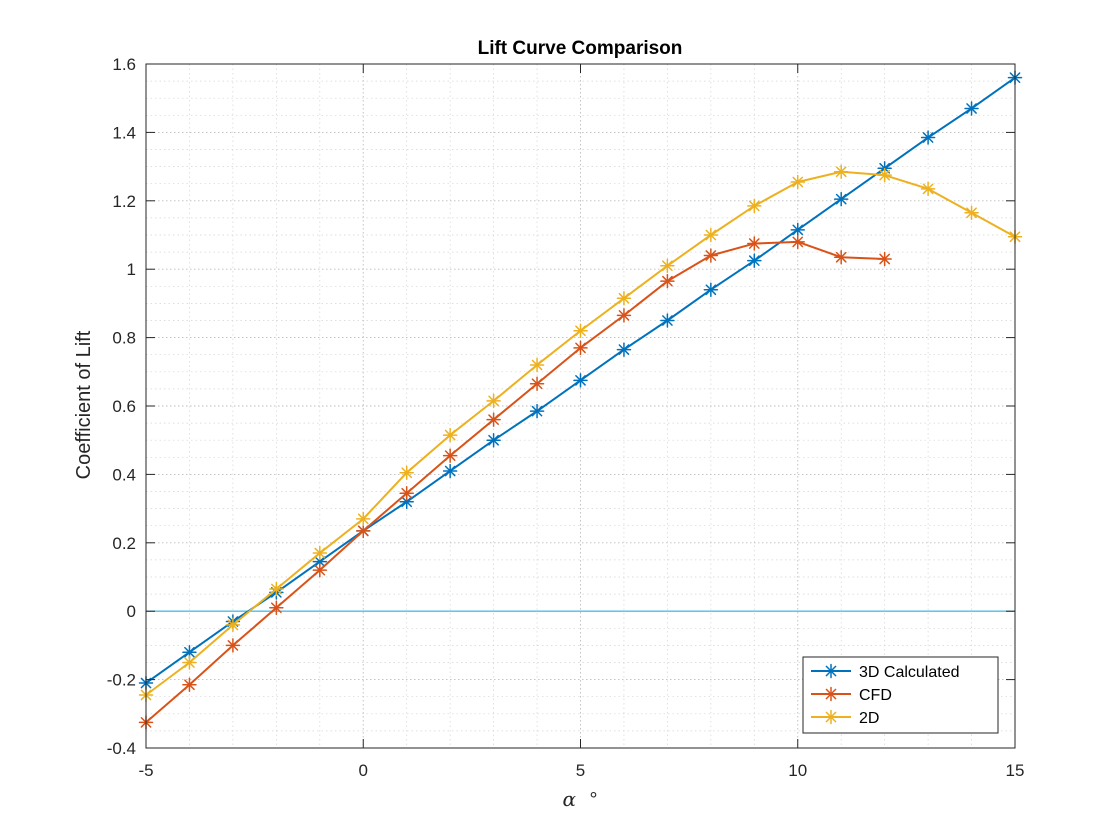 This screenshot has height=840, width=1120. I want to click on y-tick-label: 1.4, so click(124, 132).